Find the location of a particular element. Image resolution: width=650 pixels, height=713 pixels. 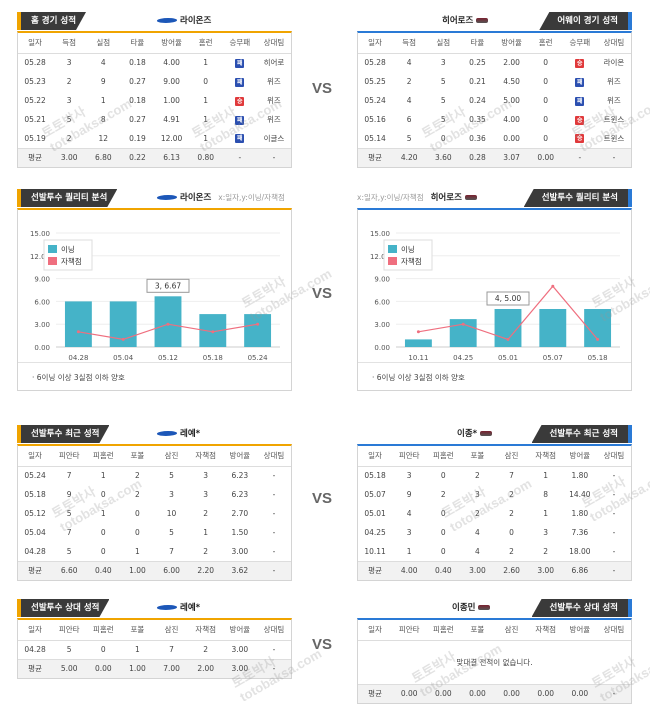

pitcher-name: 레예* is located at coordinates (190, 608).